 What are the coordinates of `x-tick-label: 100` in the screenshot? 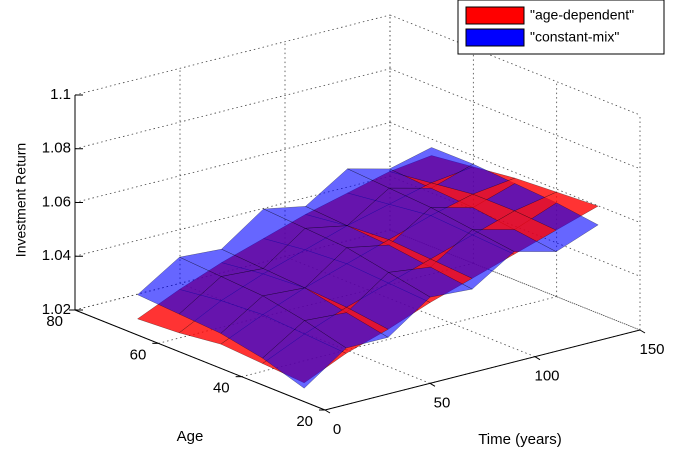 It's located at (546, 376).